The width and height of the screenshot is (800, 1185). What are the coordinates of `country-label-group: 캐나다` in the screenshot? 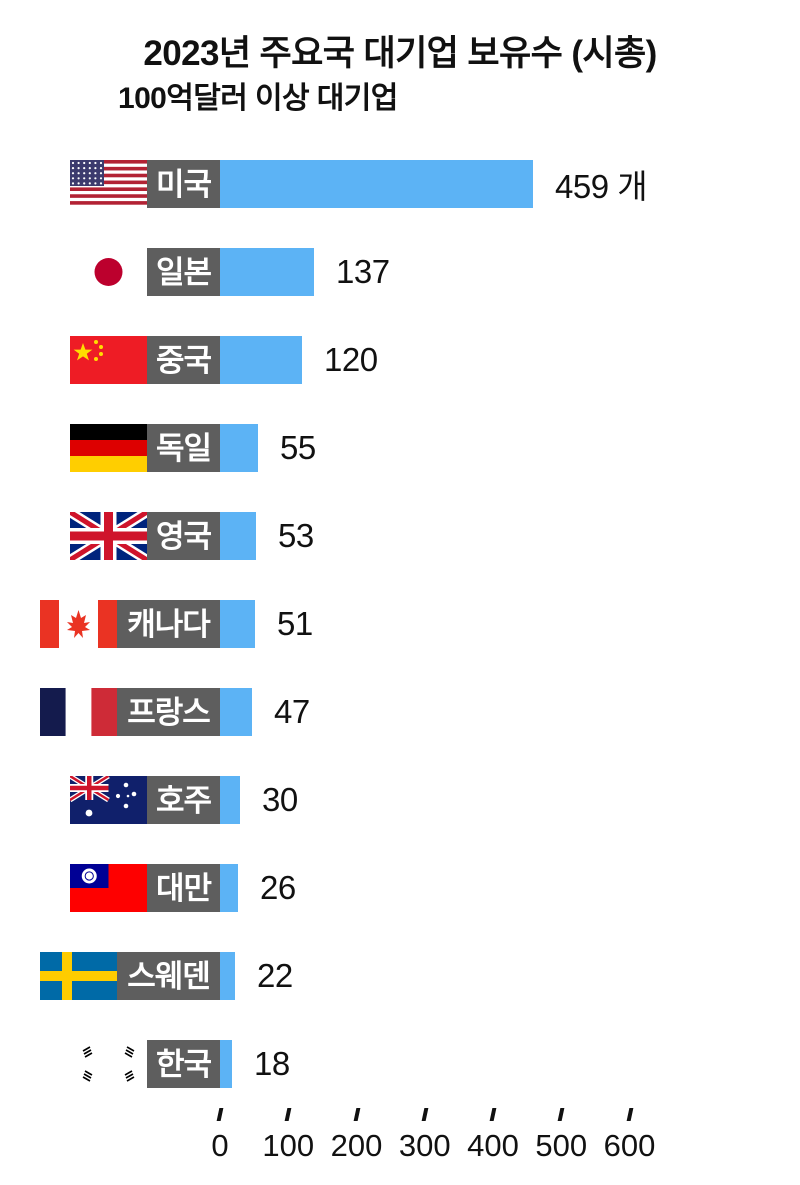 It's located at (130, 624).